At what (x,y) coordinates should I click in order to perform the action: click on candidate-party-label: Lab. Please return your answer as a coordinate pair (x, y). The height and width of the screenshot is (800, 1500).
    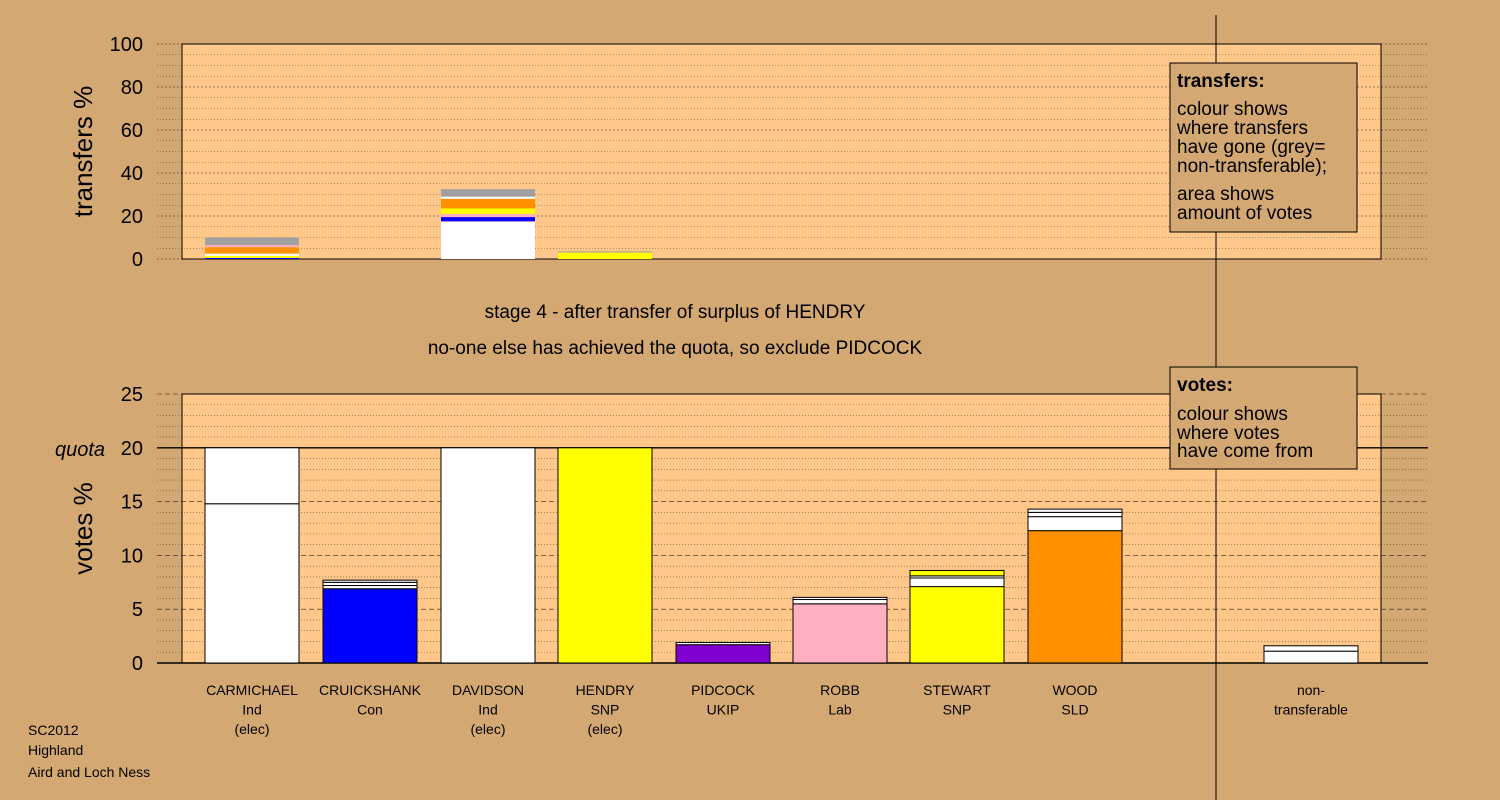
    Looking at the image, I should click on (840, 710).